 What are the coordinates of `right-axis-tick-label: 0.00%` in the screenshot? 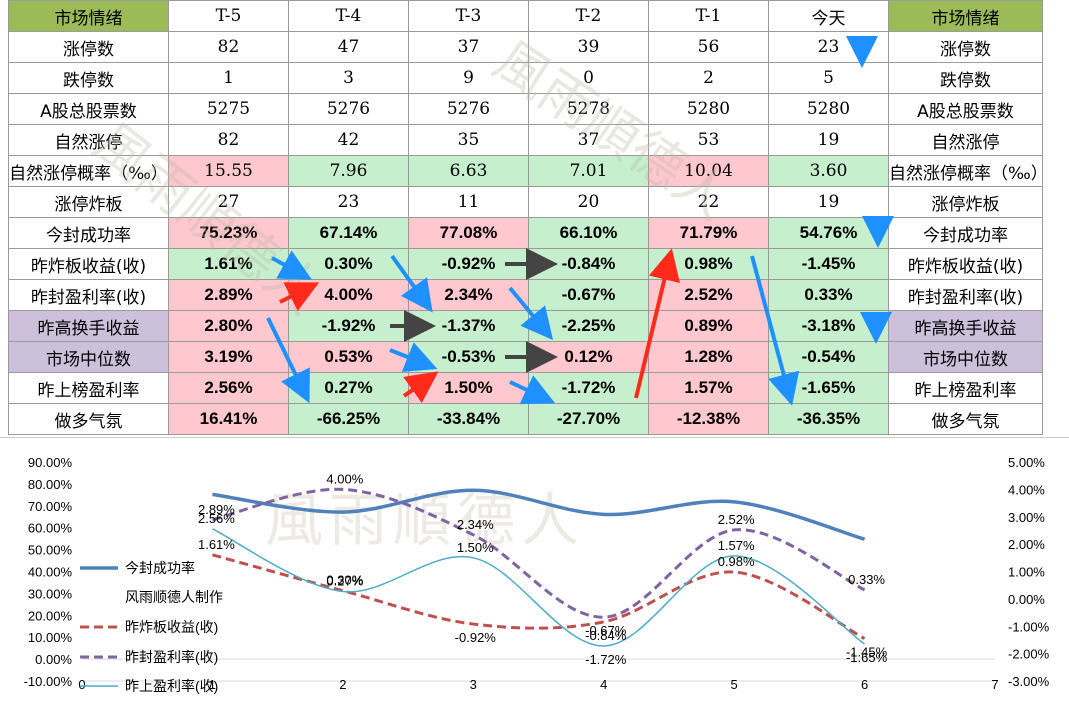 It's located at (1026, 599).